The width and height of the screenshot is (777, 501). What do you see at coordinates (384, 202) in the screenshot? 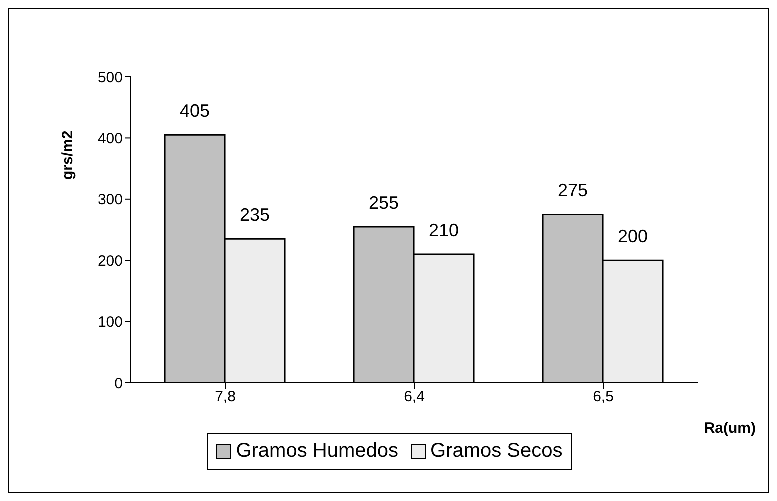
I see `data-label: 255` at bounding box center [384, 202].